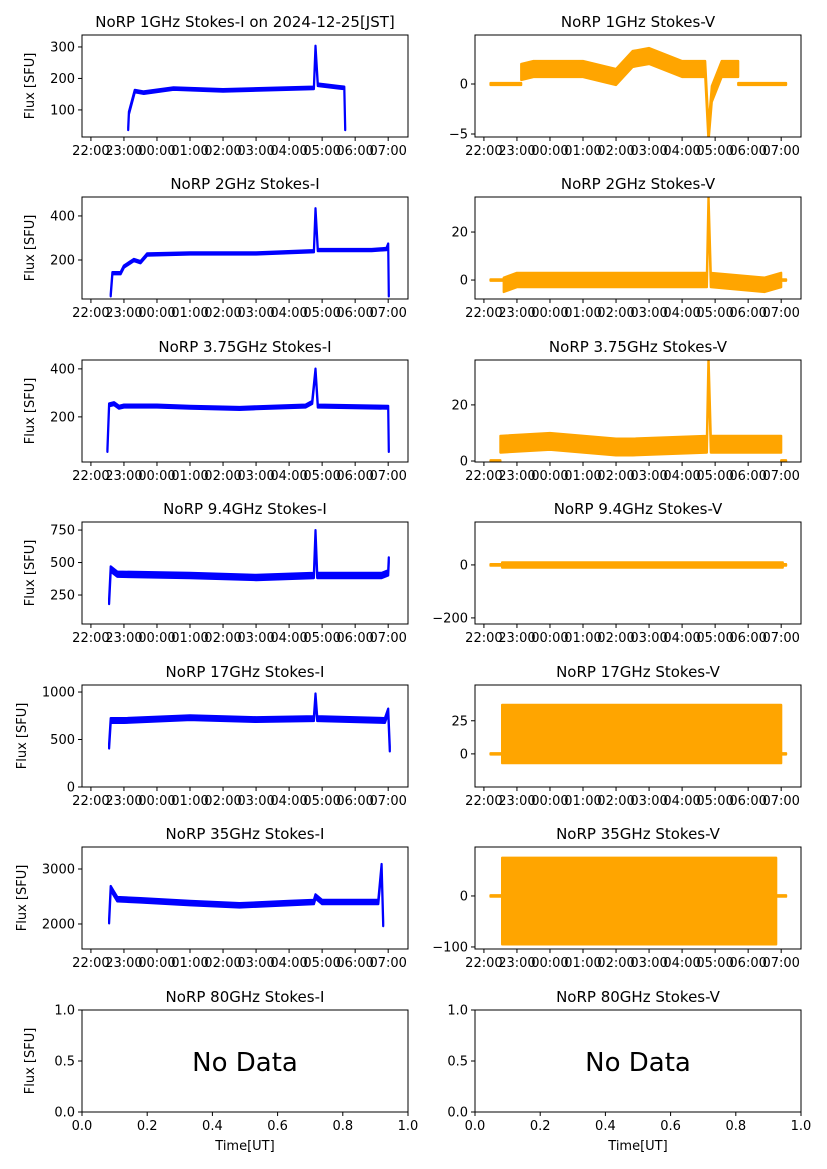  What do you see at coordinates (637, 1146) in the screenshot?
I see `x-axis-label: Time[UT]` at bounding box center [637, 1146].